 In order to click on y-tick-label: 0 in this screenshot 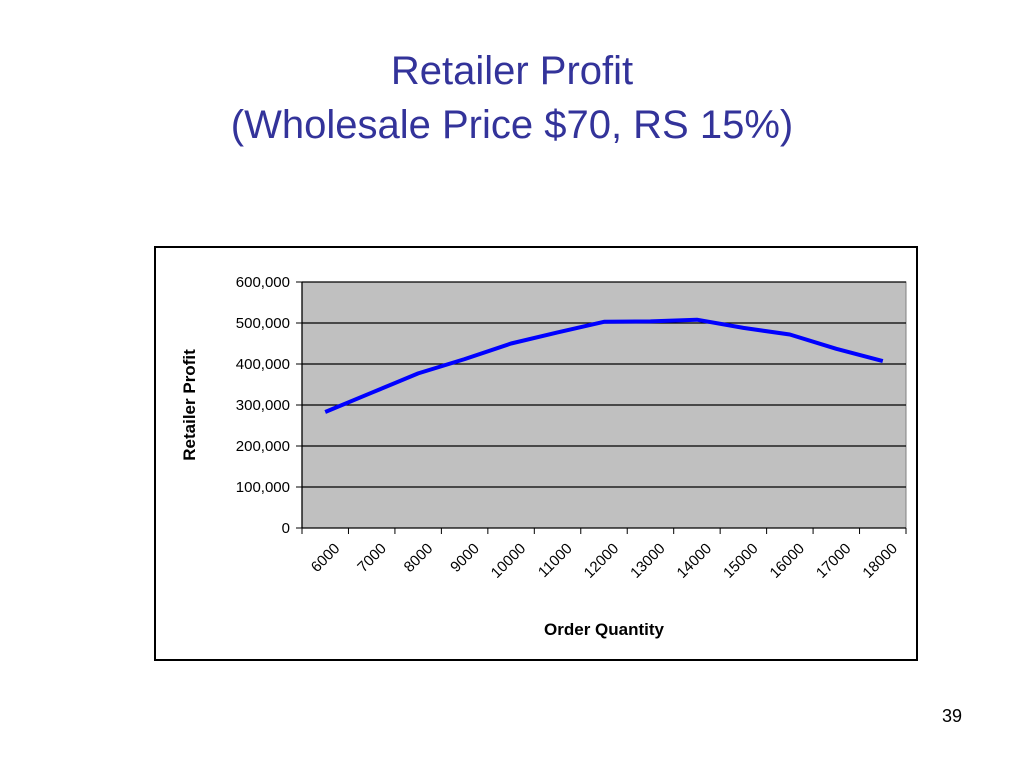, I will do `click(286, 528)`.